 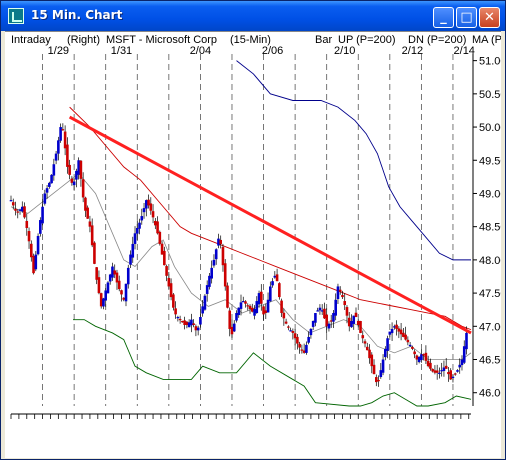 What do you see at coordinates (466, 17) in the screenshot?
I see `maximize-button: □` at bounding box center [466, 17].